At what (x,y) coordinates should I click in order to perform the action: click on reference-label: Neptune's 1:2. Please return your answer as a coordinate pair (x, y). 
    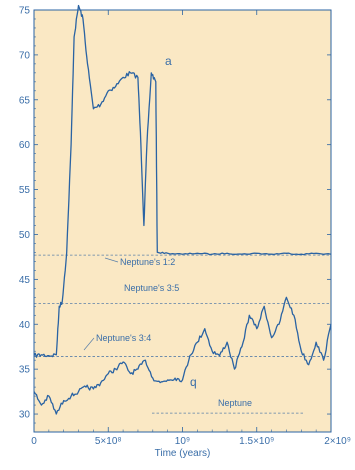
    Looking at the image, I should click on (147, 262).